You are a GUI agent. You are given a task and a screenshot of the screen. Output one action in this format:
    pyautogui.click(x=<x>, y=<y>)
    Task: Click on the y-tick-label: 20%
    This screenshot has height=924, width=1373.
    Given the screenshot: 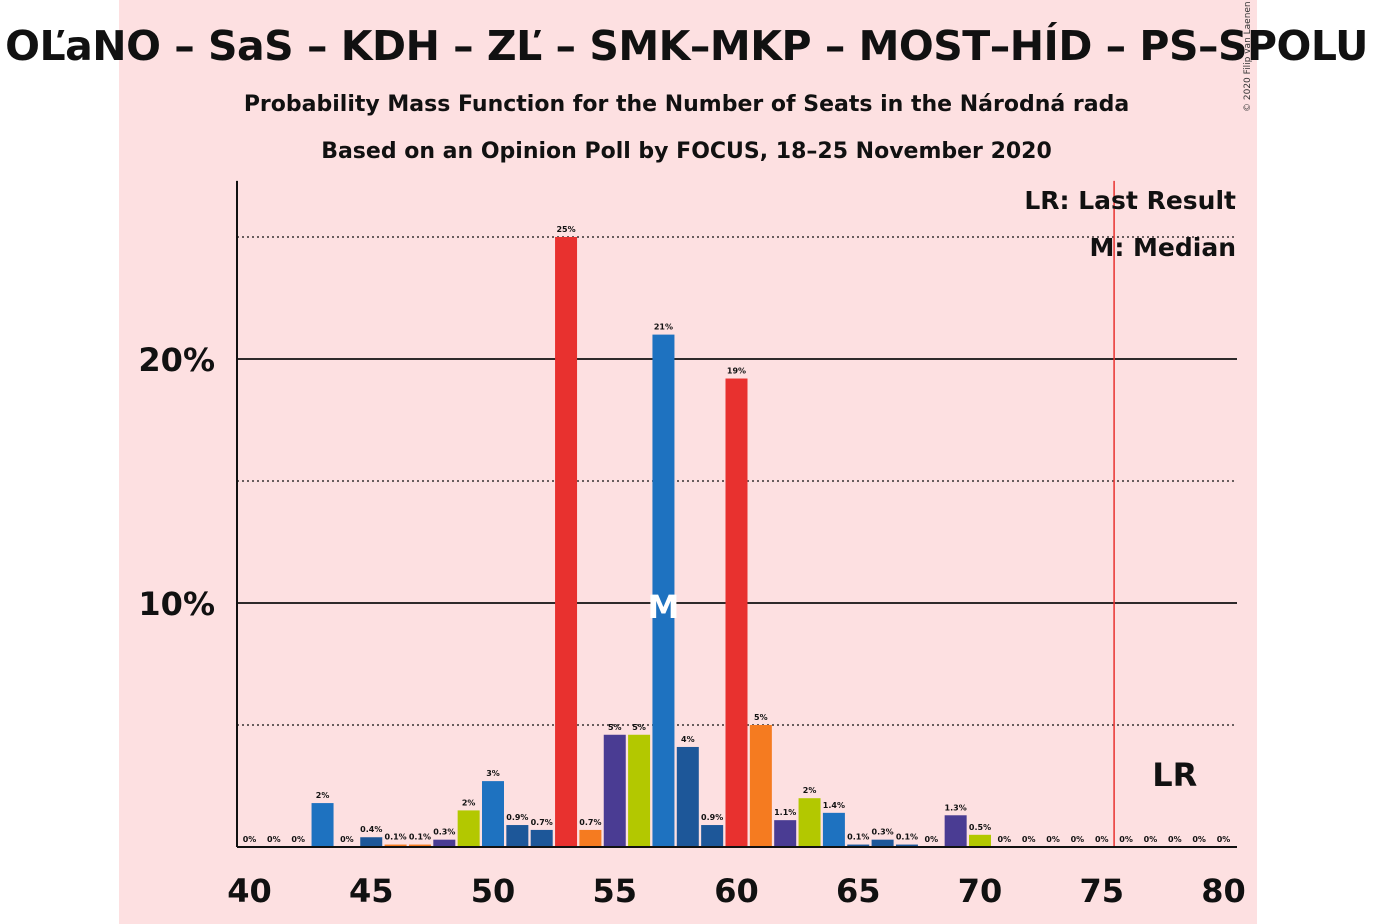 What is the action you would take?
    pyautogui.click(x=176, y=360)
    